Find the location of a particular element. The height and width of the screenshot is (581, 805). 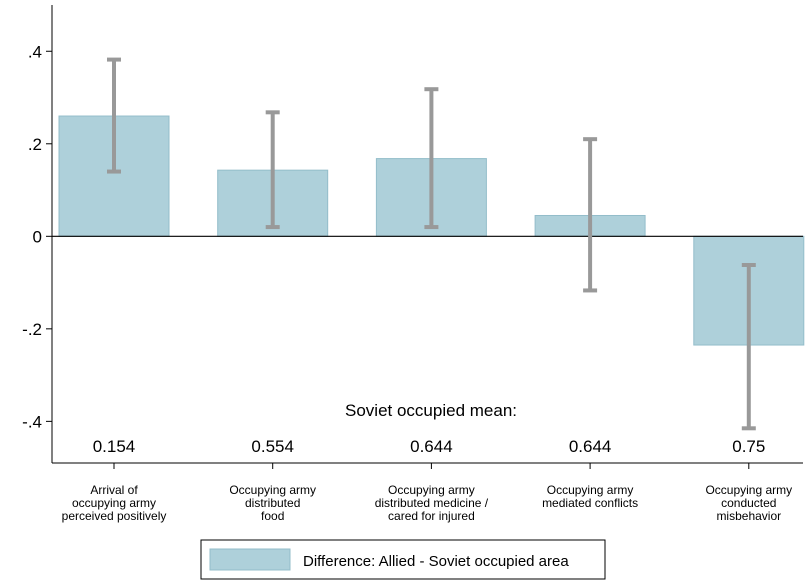

y-tick-label: -.2 is located at coordinates (32, 329).